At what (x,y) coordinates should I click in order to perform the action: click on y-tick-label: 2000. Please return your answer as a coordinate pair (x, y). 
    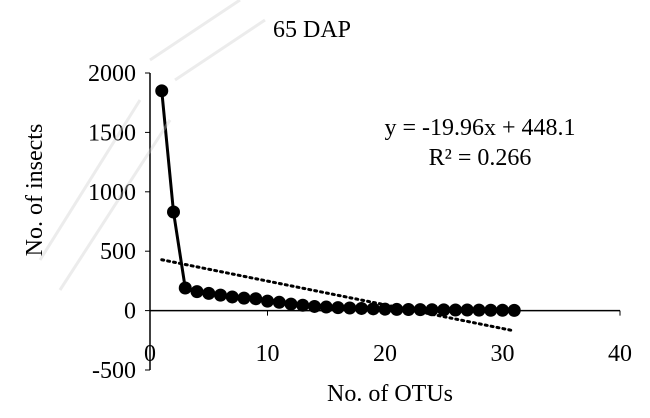
    Looking at the image, I should click on (112, 74).